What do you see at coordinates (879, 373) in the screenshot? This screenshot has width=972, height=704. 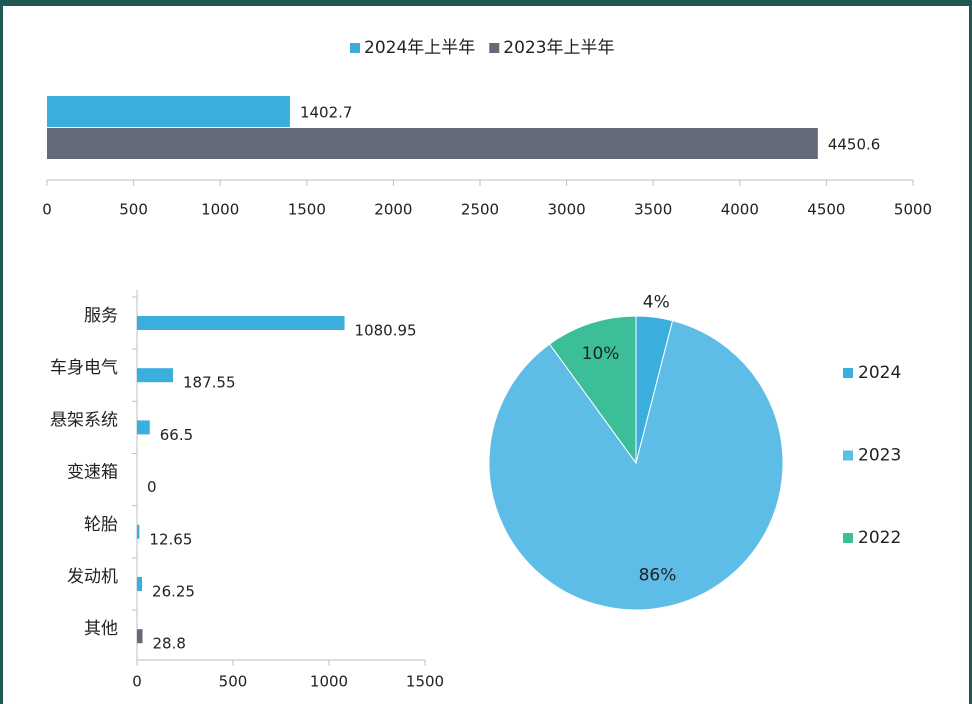 I see `legend-label: 2024` at bounding box center [879, 373].